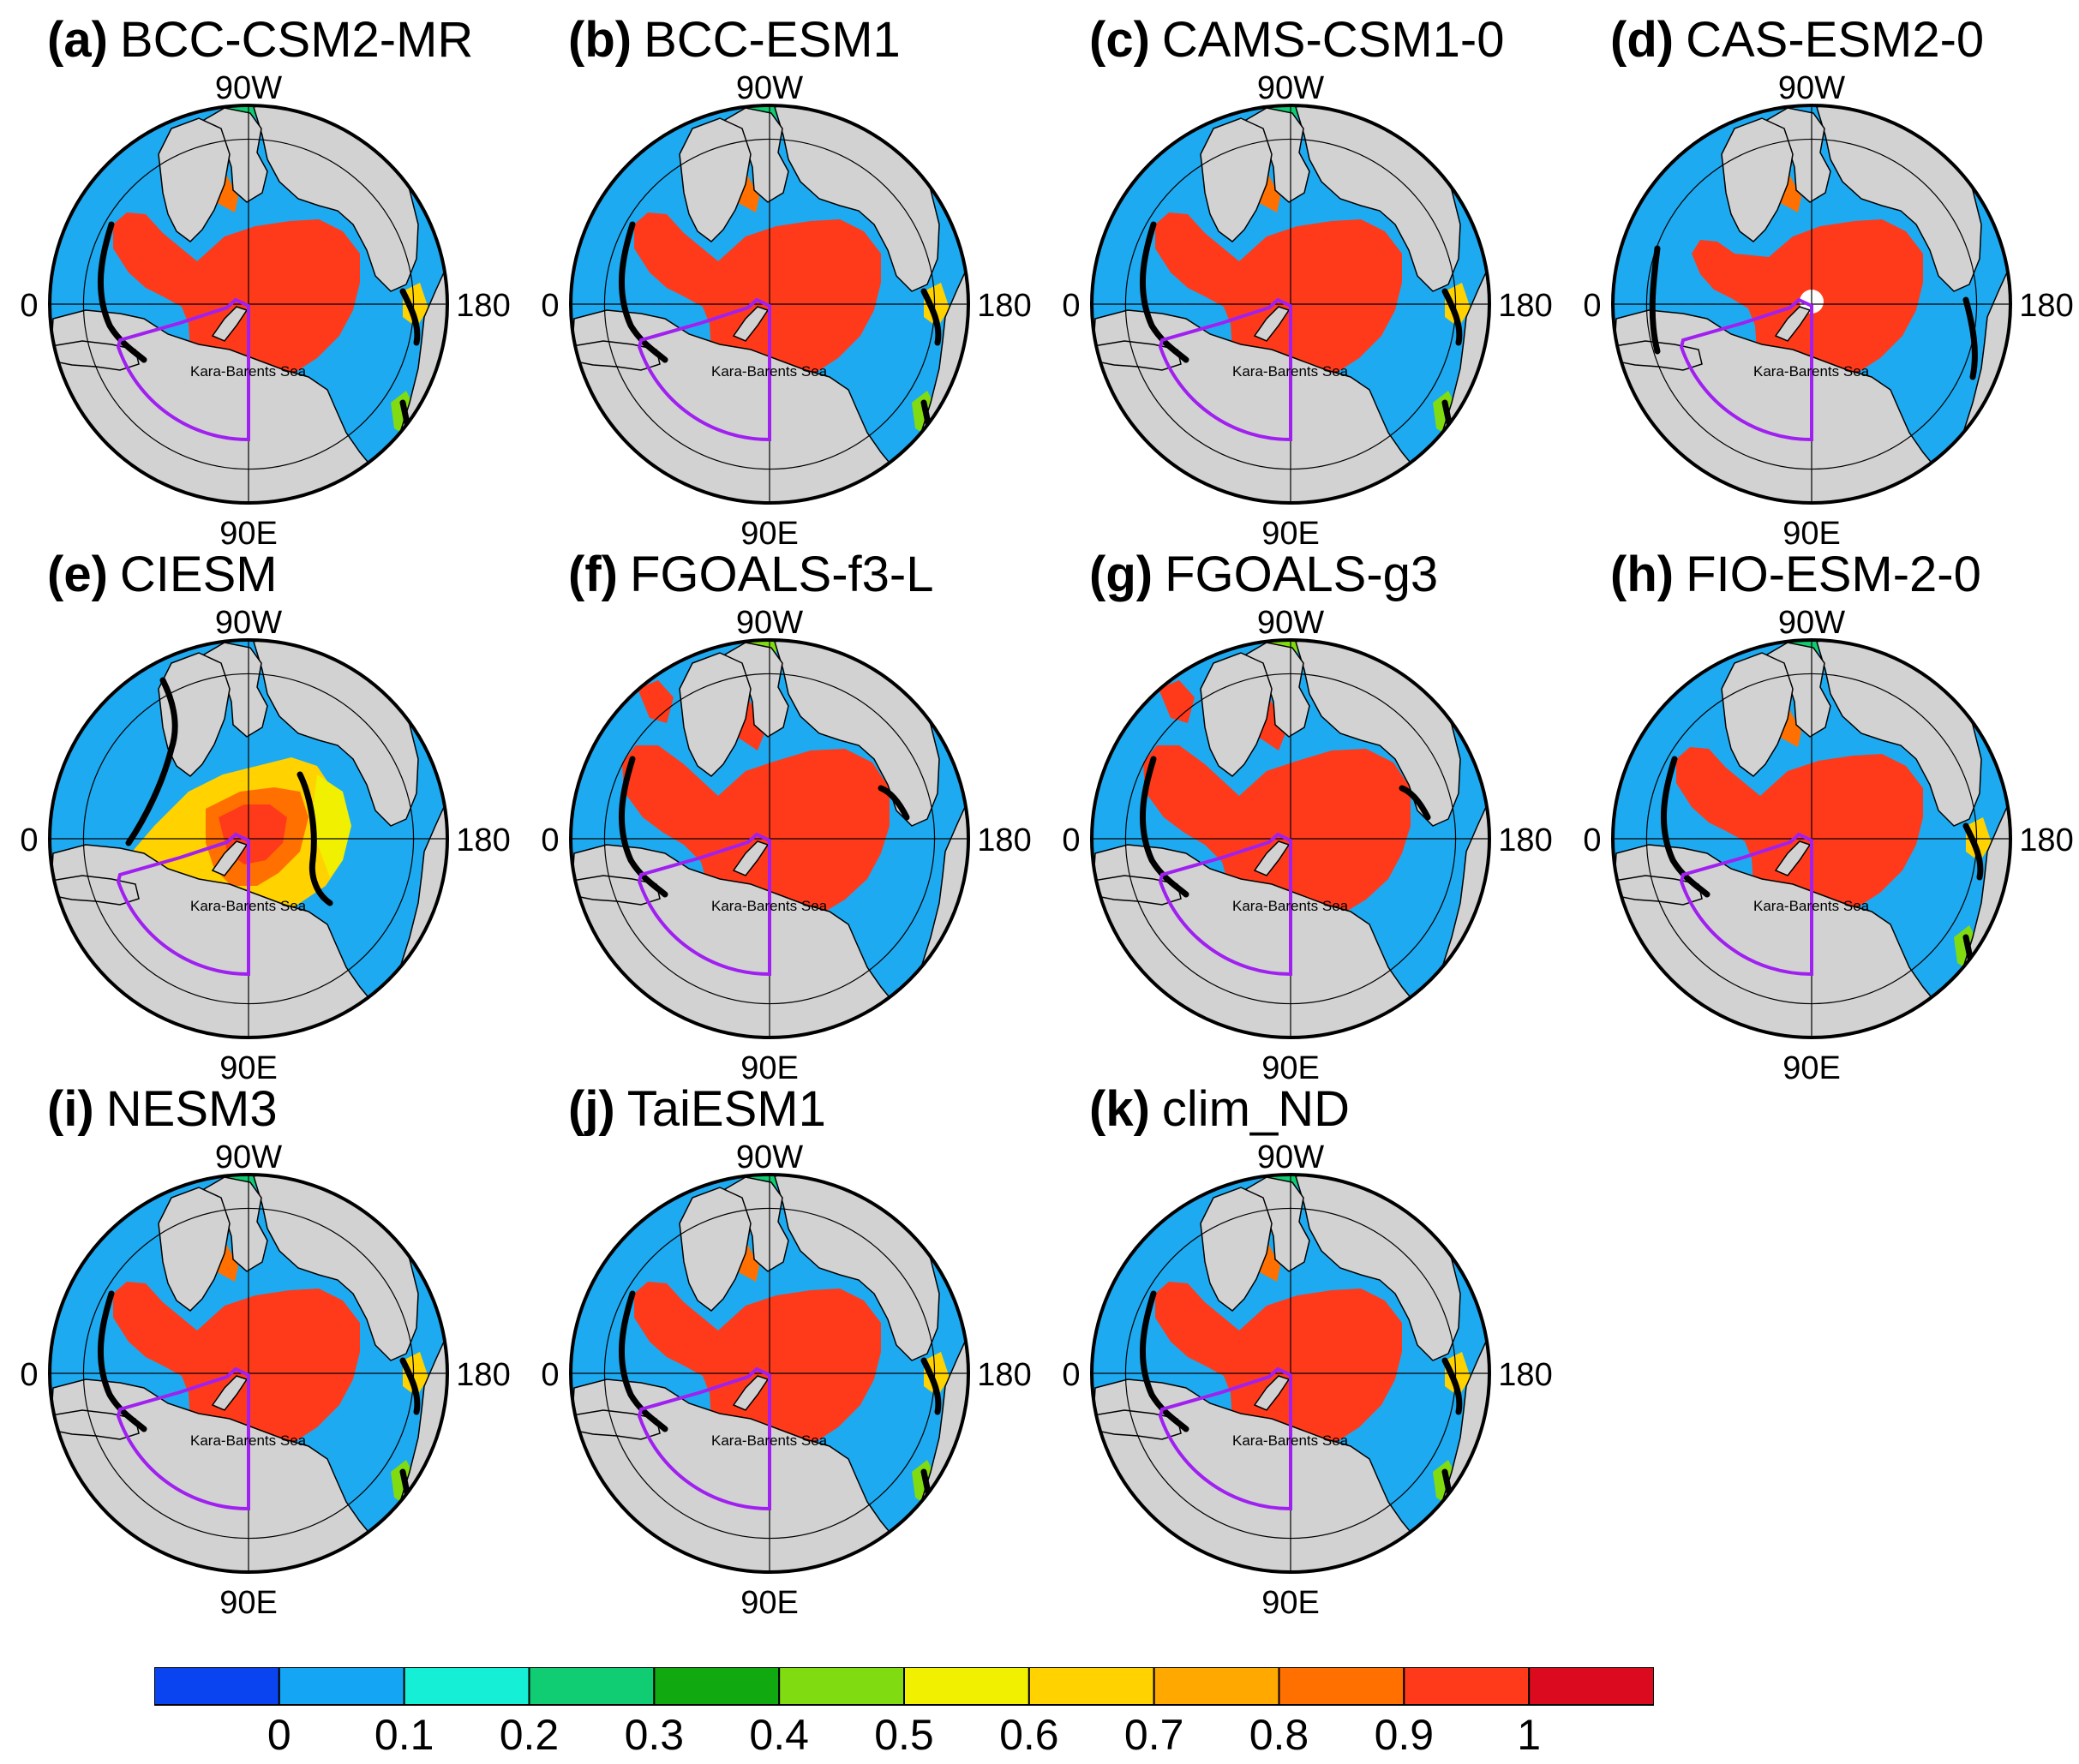  I want to click on map-panel: (i) NESM3 Kara-Barents Sea 90W 90E 0 180, so click(257, 1343).